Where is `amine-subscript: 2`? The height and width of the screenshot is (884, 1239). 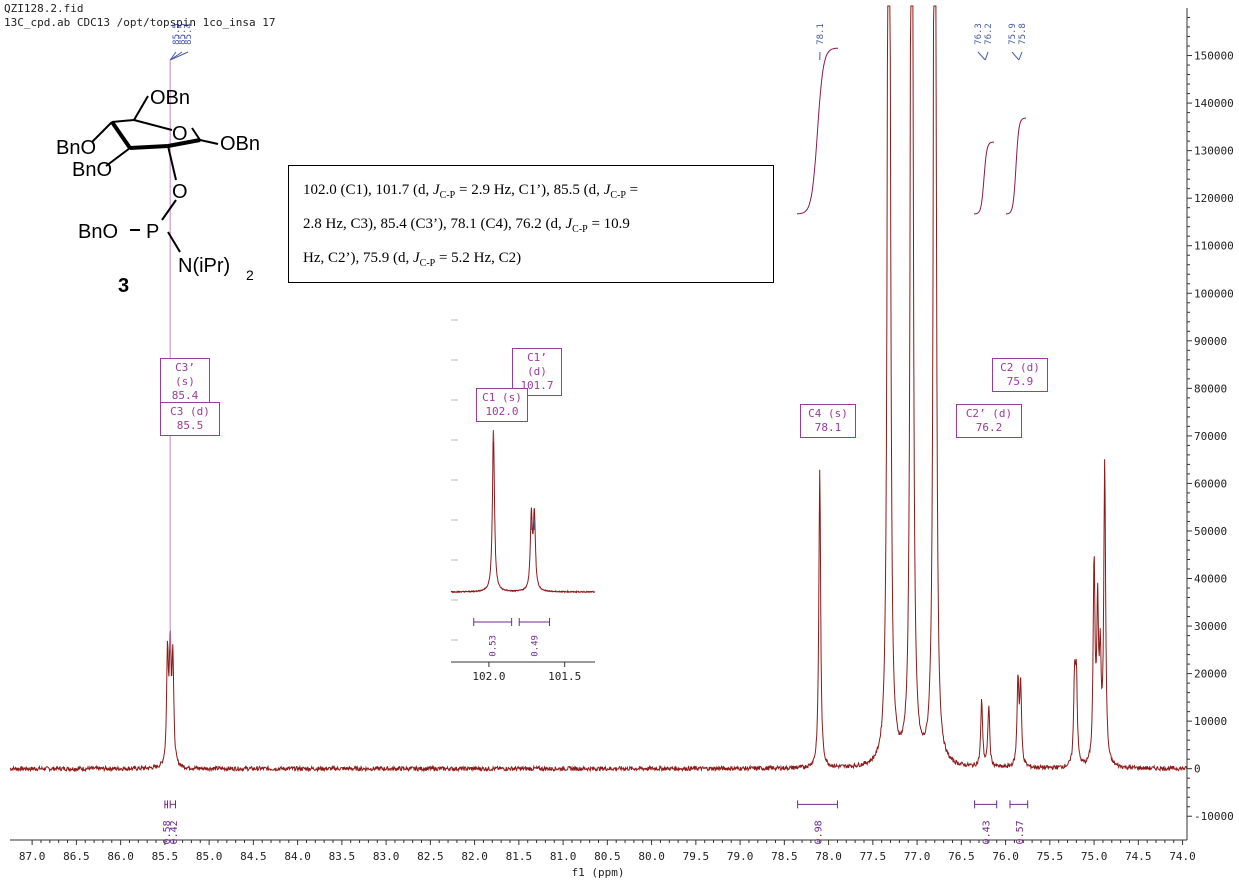
amine-subscript: 2 is located at coordinates (250, 275).